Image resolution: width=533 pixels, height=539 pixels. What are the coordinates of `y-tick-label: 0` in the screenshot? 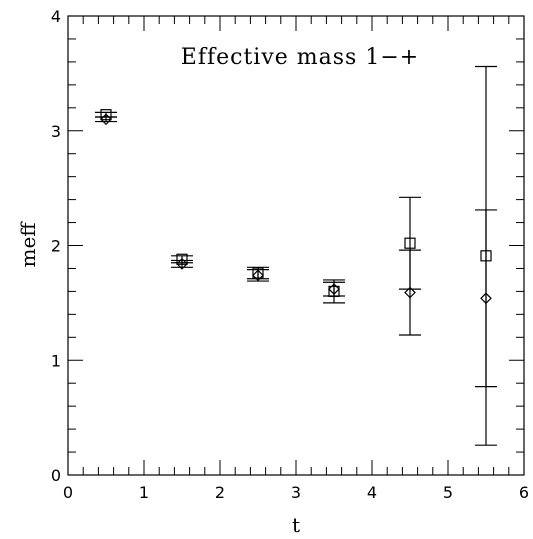 It's located at (56, 475).